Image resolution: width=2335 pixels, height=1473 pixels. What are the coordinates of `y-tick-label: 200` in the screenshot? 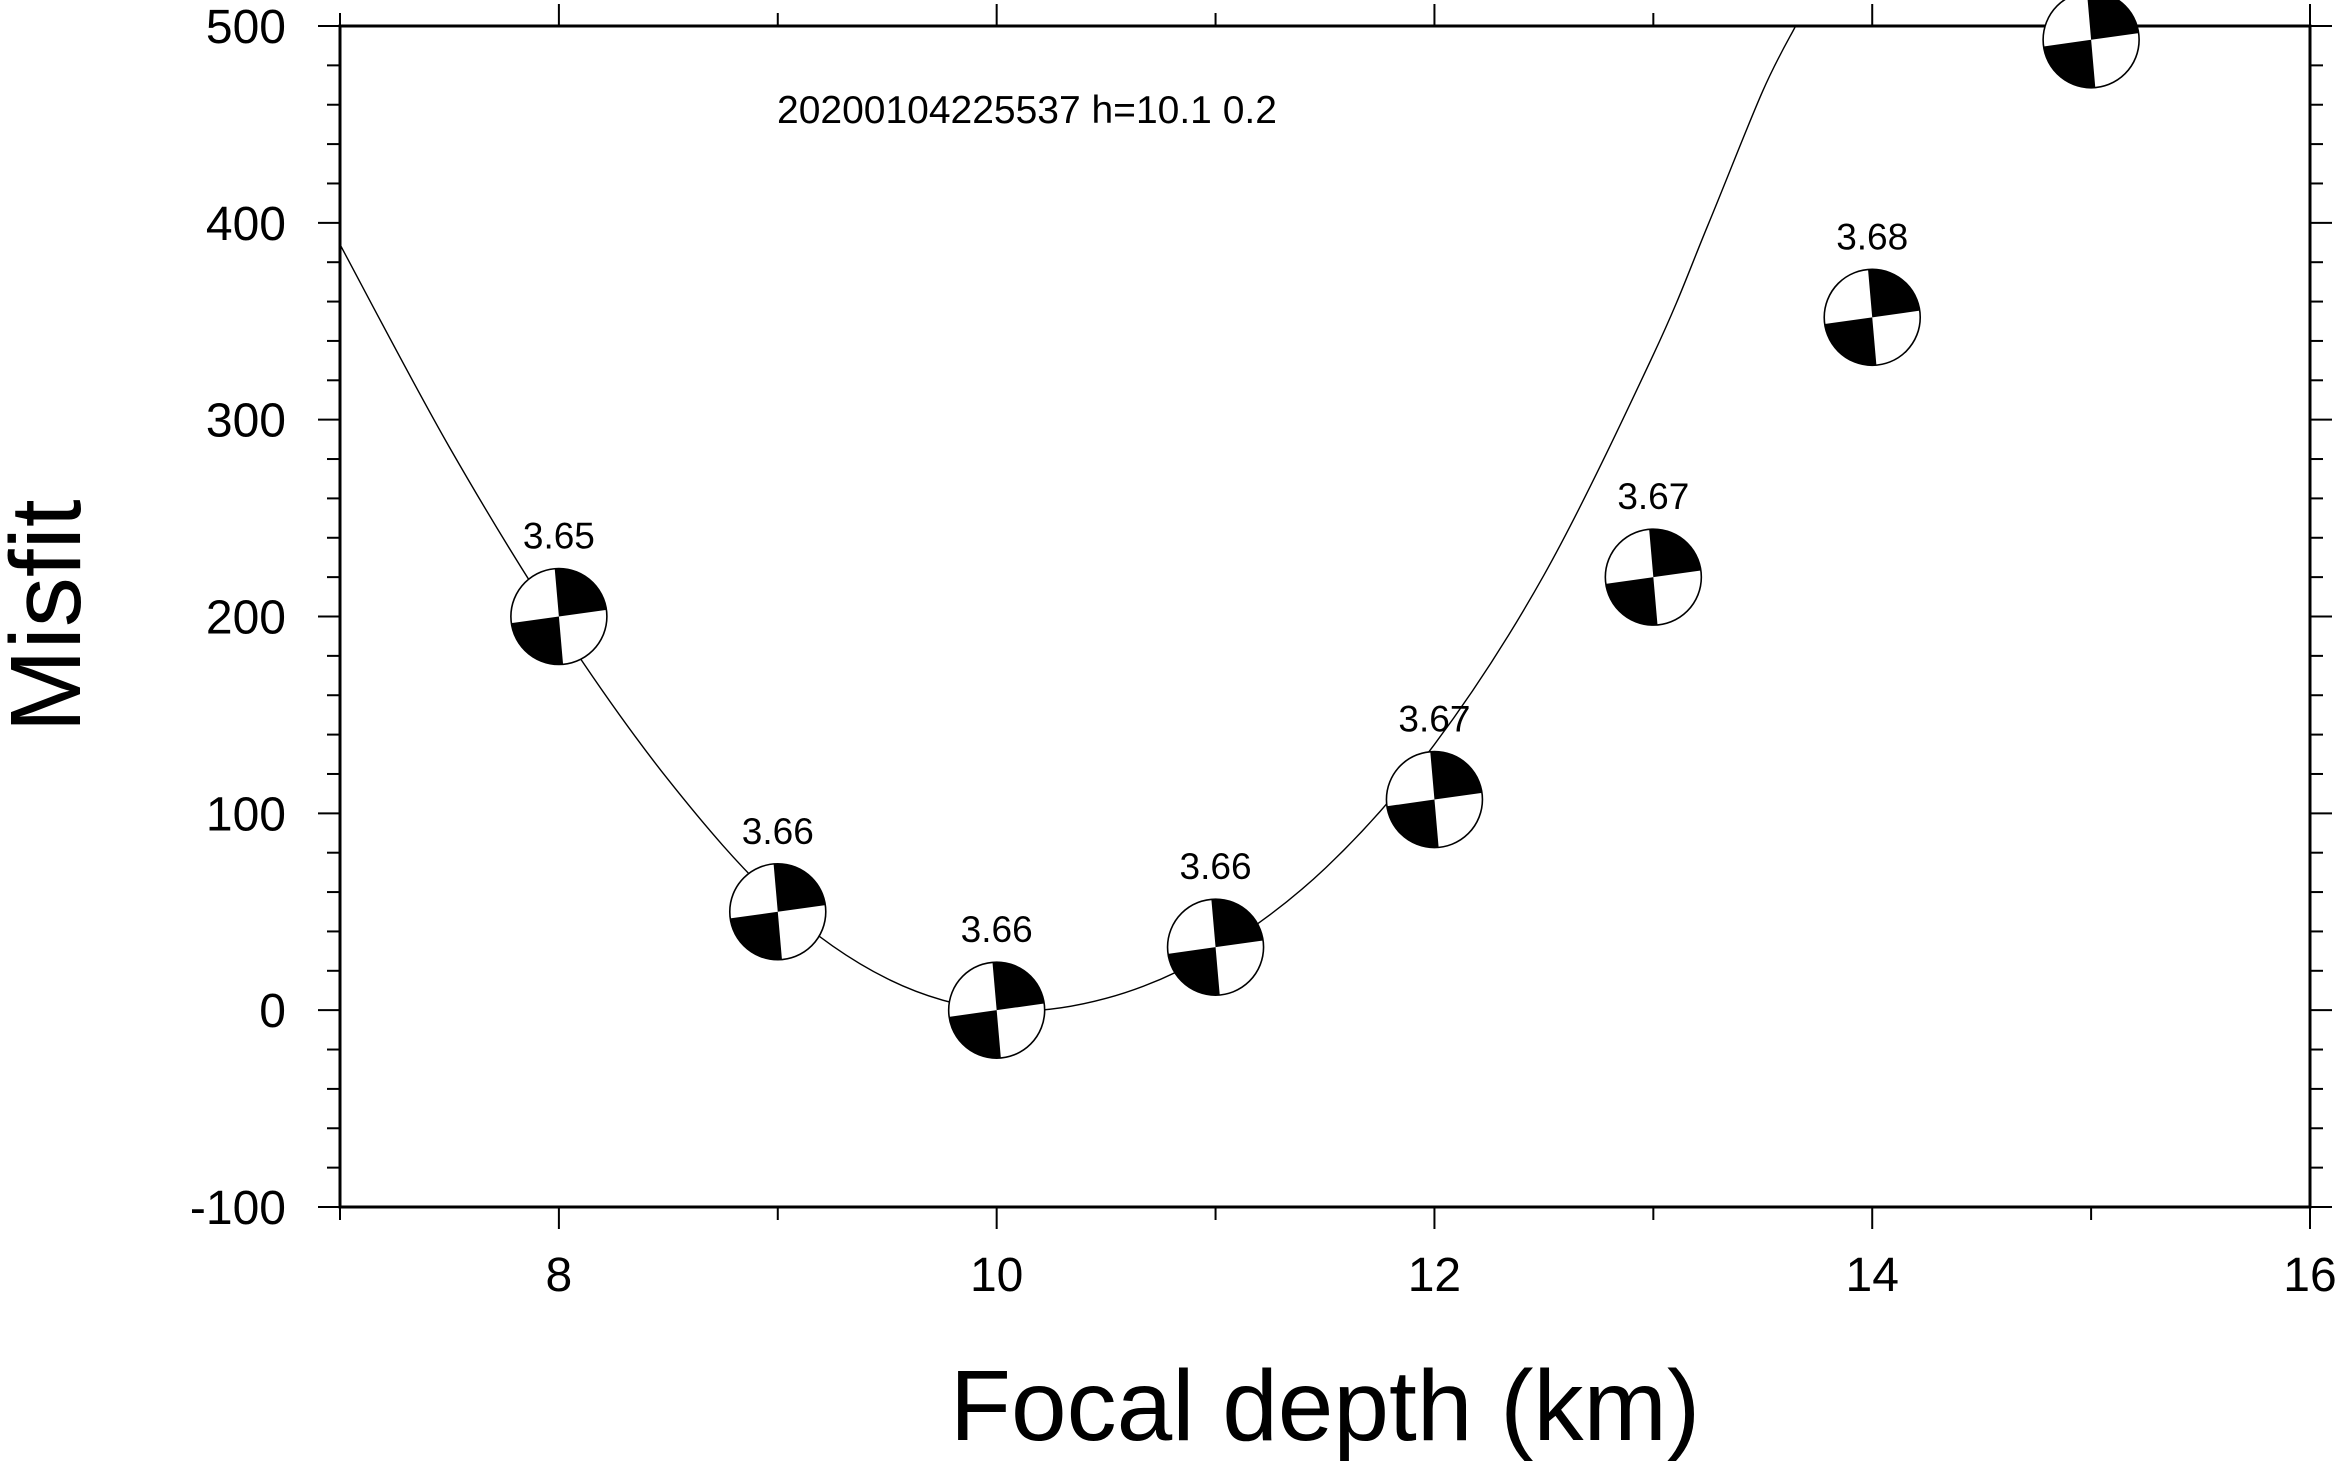 It's located at (246, 618).